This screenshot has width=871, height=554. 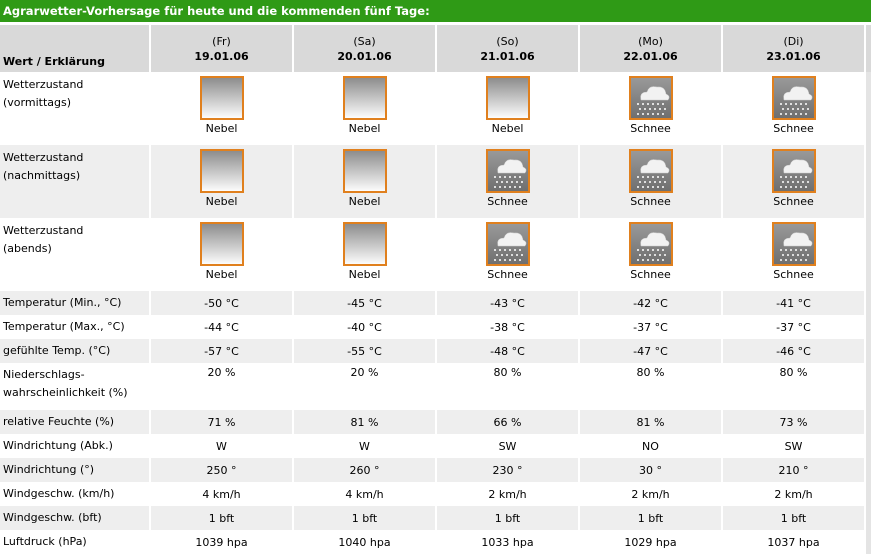 I want to click on value-cell: -45 °C, so click(x=365, y=303).